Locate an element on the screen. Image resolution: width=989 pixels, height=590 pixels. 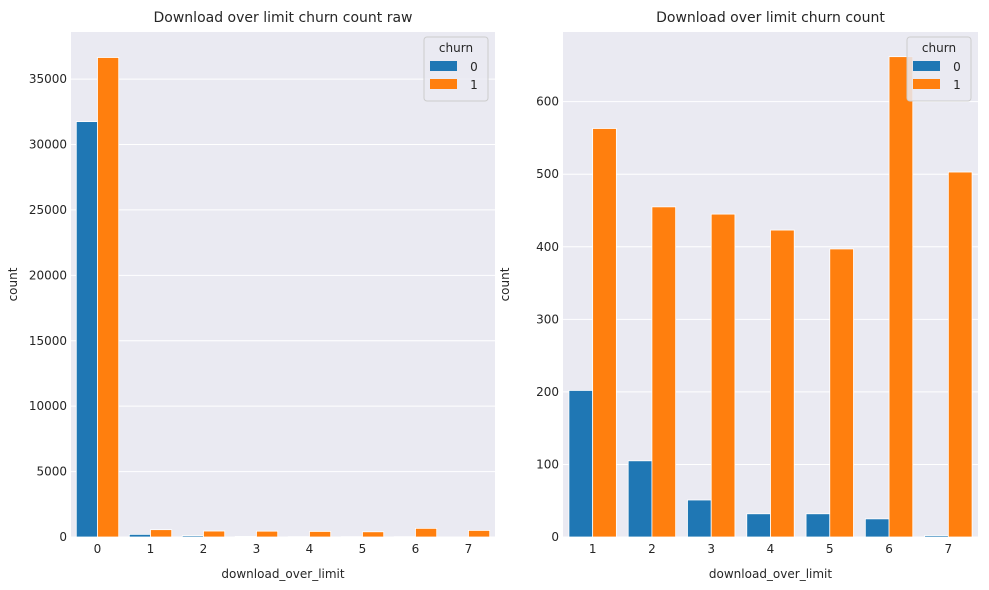
y-tick-label: 25000 is located at coordinates (48, 210).